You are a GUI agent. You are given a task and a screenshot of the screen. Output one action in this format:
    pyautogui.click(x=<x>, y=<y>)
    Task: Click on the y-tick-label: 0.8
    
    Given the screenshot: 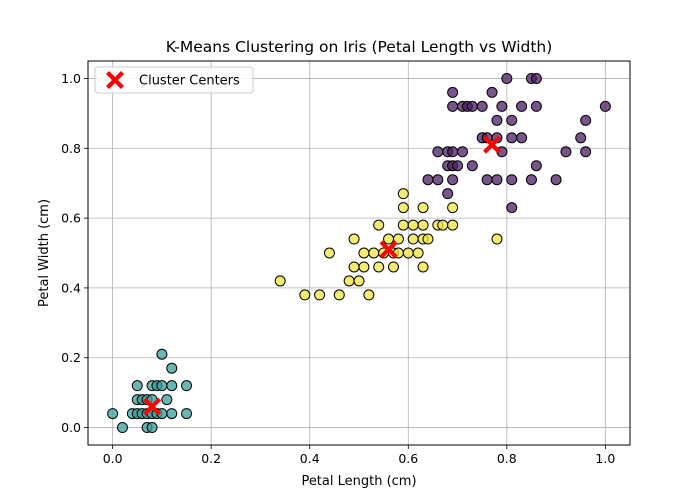 What is the action you would take?
    pyautogui.click(x=71, y=148)
    